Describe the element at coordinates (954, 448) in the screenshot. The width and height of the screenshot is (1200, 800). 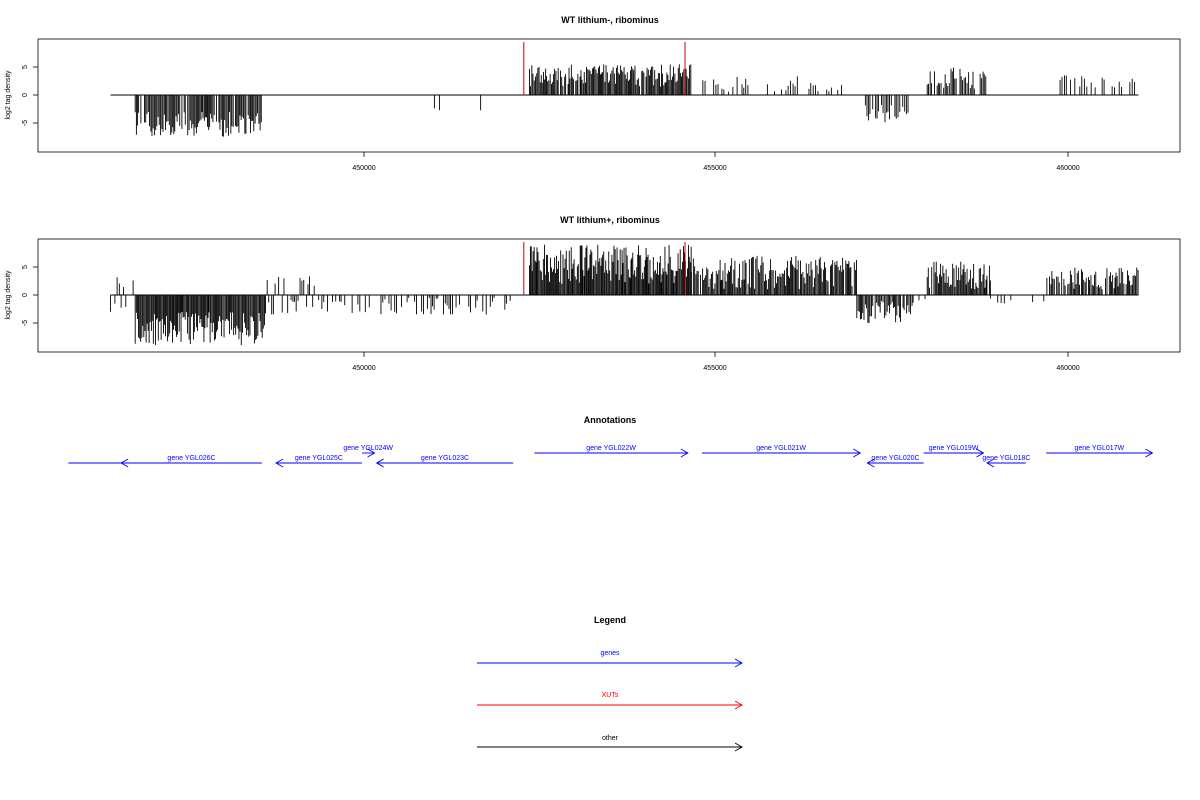
I see `gene-label: gene YGL019W` at that location.